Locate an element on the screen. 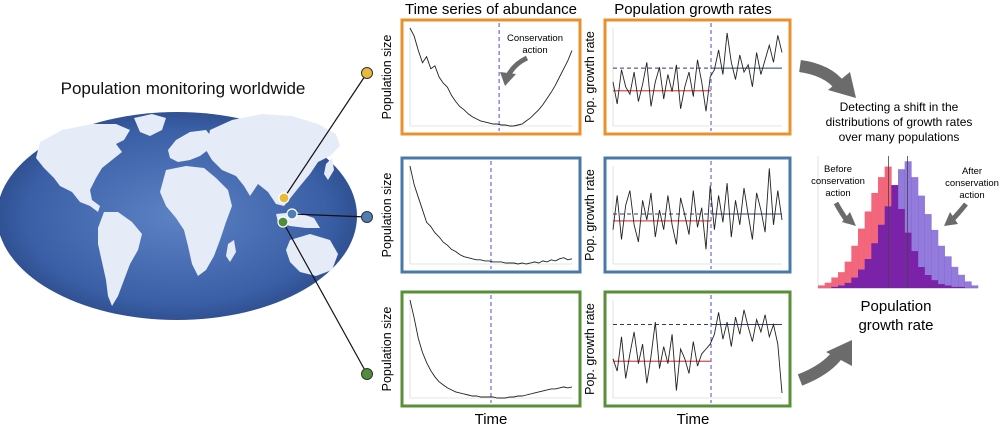  shift-arrow-top-head is located at coordinates (842, 85).